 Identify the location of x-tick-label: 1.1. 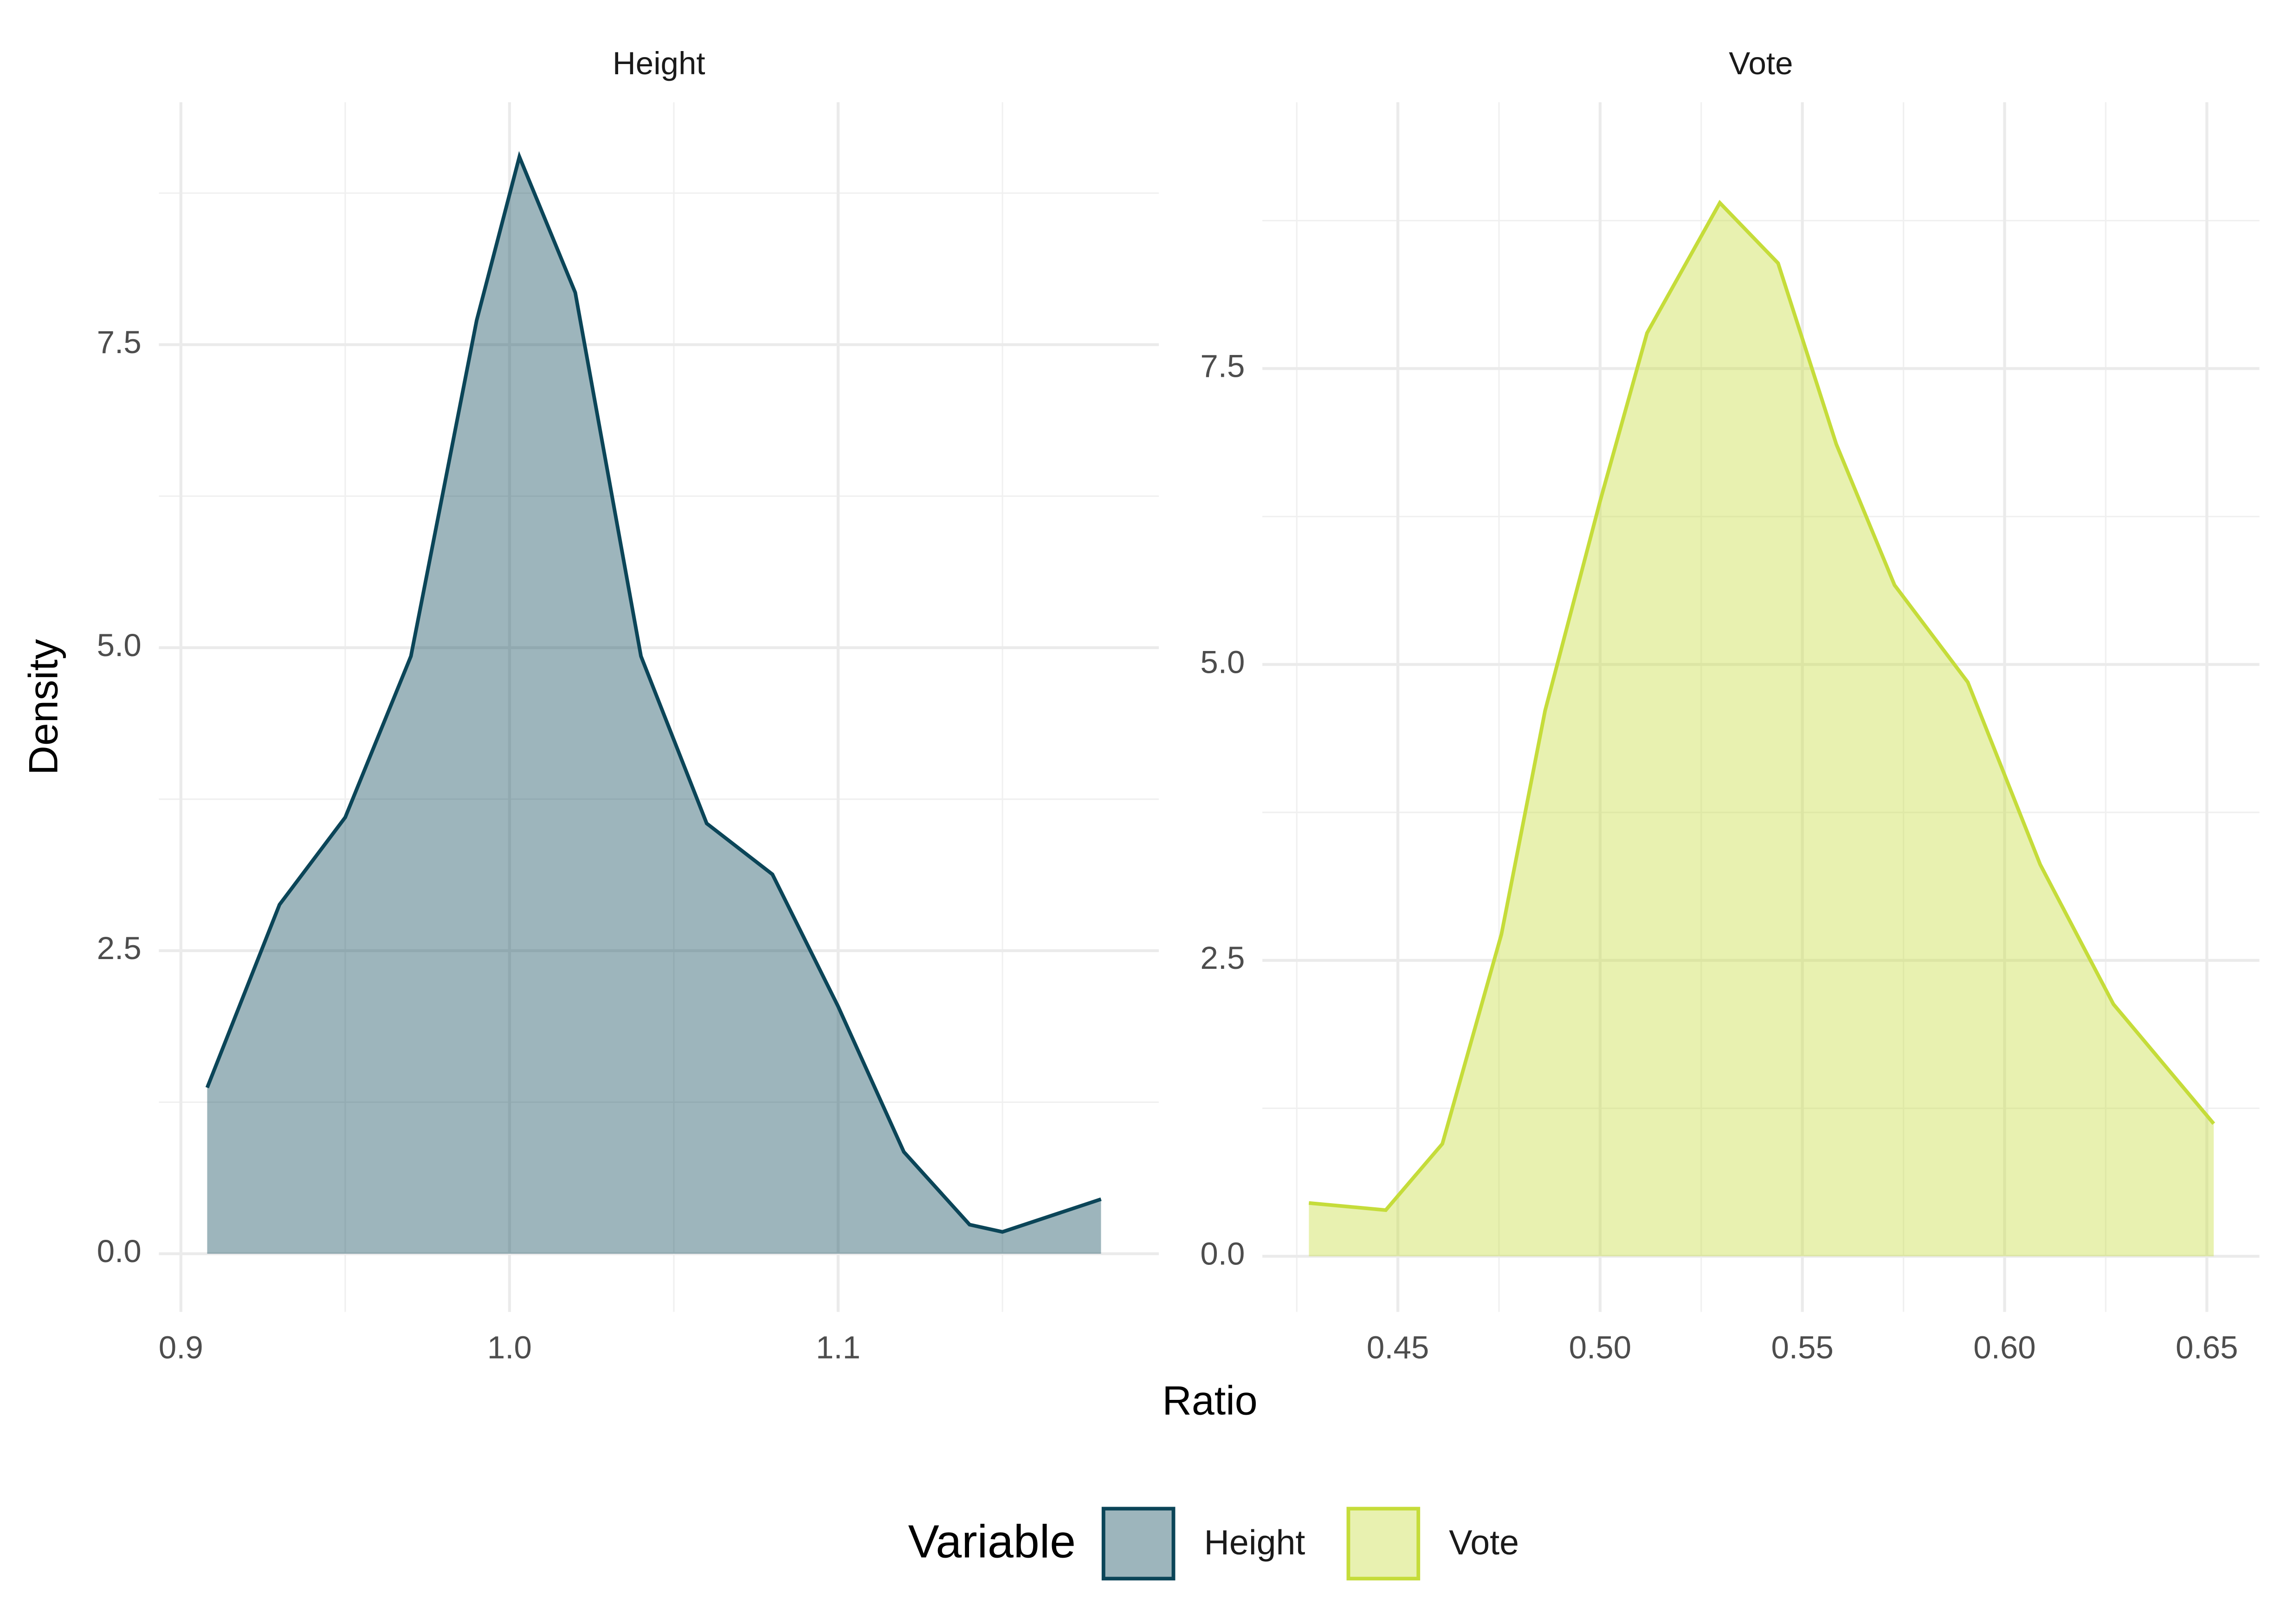
(838, 1347).